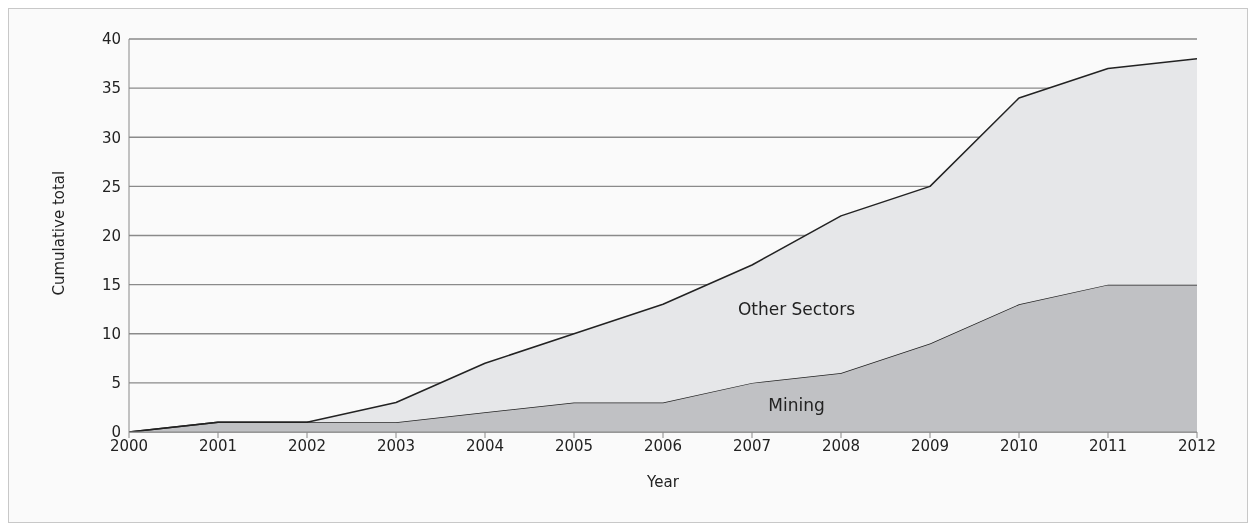 Image resolution: width=1256 pixels, height=531 pixels. Describe the element at coordinates (1019, 445) in the screenshot. I see `x-tick-label: 2010` at that location.